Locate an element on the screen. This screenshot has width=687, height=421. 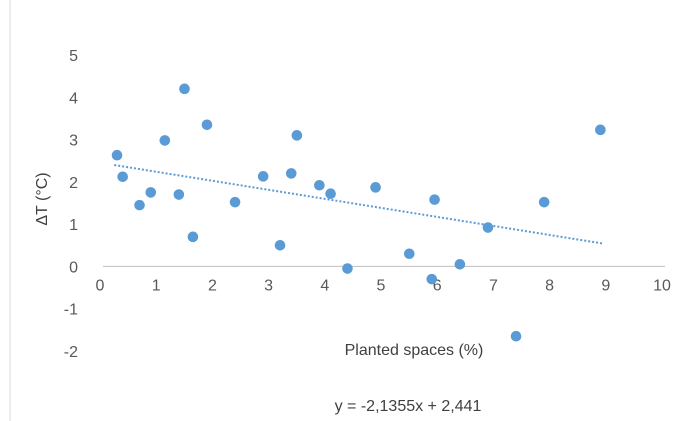
x-tick-label: 4 is located at coordinates (324, 285).